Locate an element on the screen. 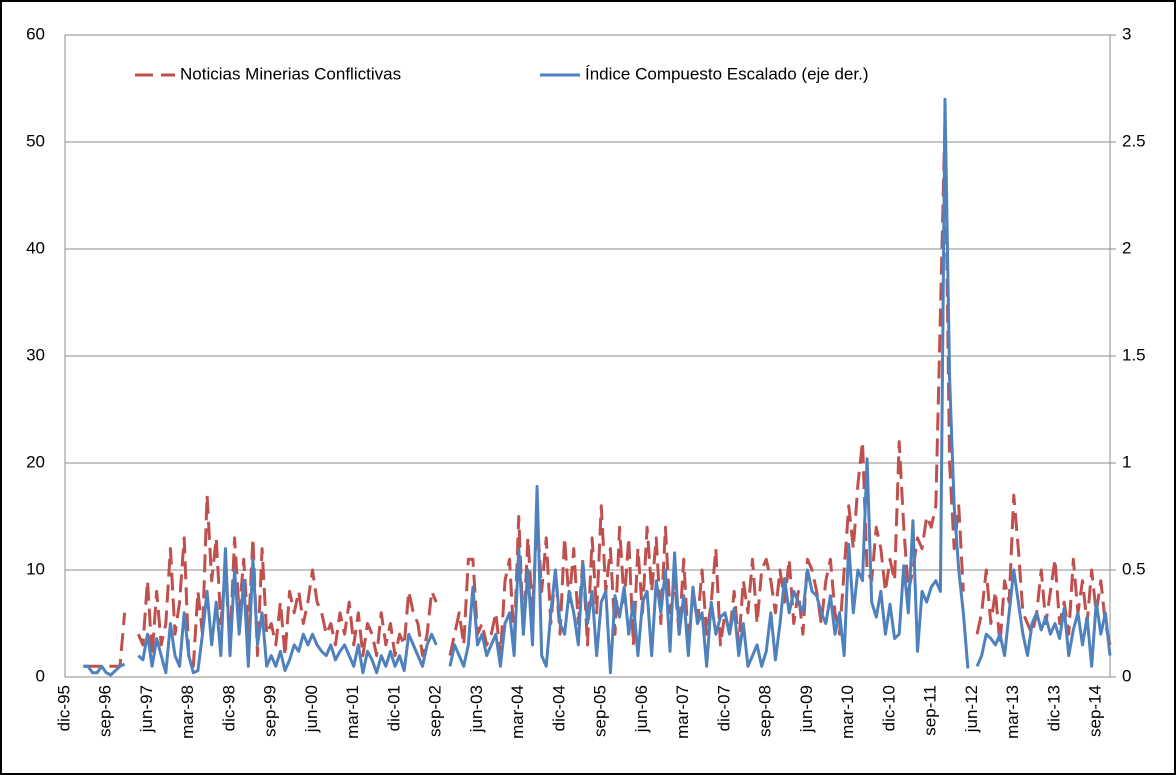 The width and height of the screenshot is (1176, 775). y2-tick-label: 2.5 is located at coordinates (1134, 140).